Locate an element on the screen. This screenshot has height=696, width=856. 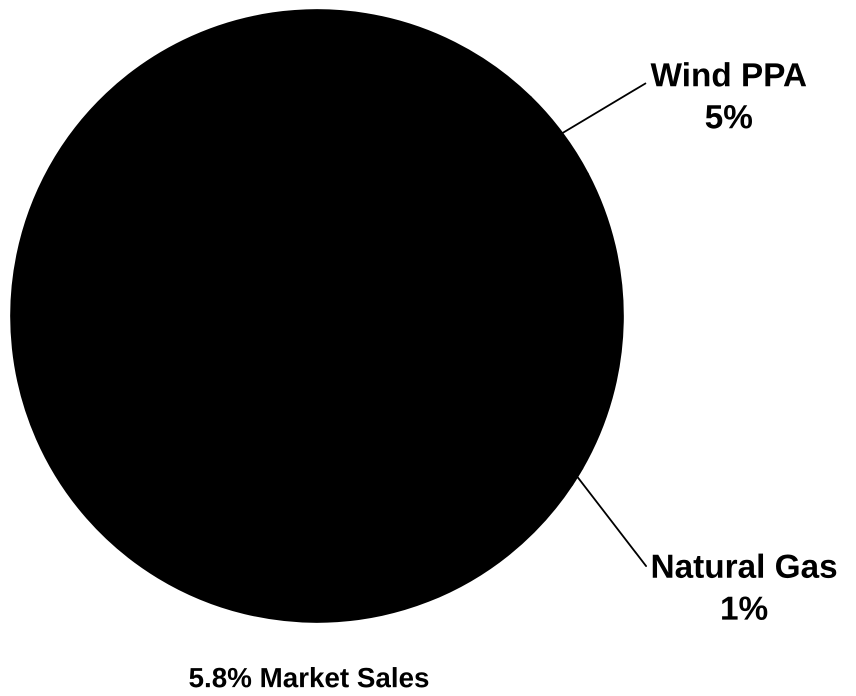
slice-label: Natural Gas is located at coordinates (744, 566).